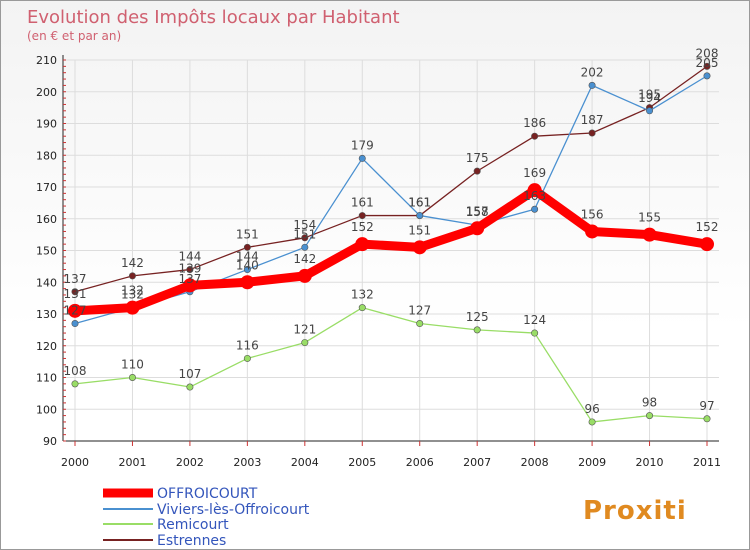 The image size is (750, 550). What do you see at coordinates (650, 462) in the screenshot?
I see `x-tick-label: 2010` at bounding box center [650, 462].